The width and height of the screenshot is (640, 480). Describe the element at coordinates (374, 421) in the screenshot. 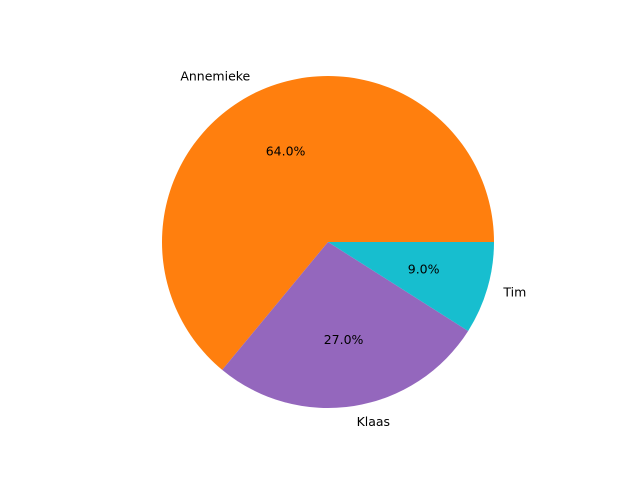

I see `slice-label-klaas: Klaas` at that location.